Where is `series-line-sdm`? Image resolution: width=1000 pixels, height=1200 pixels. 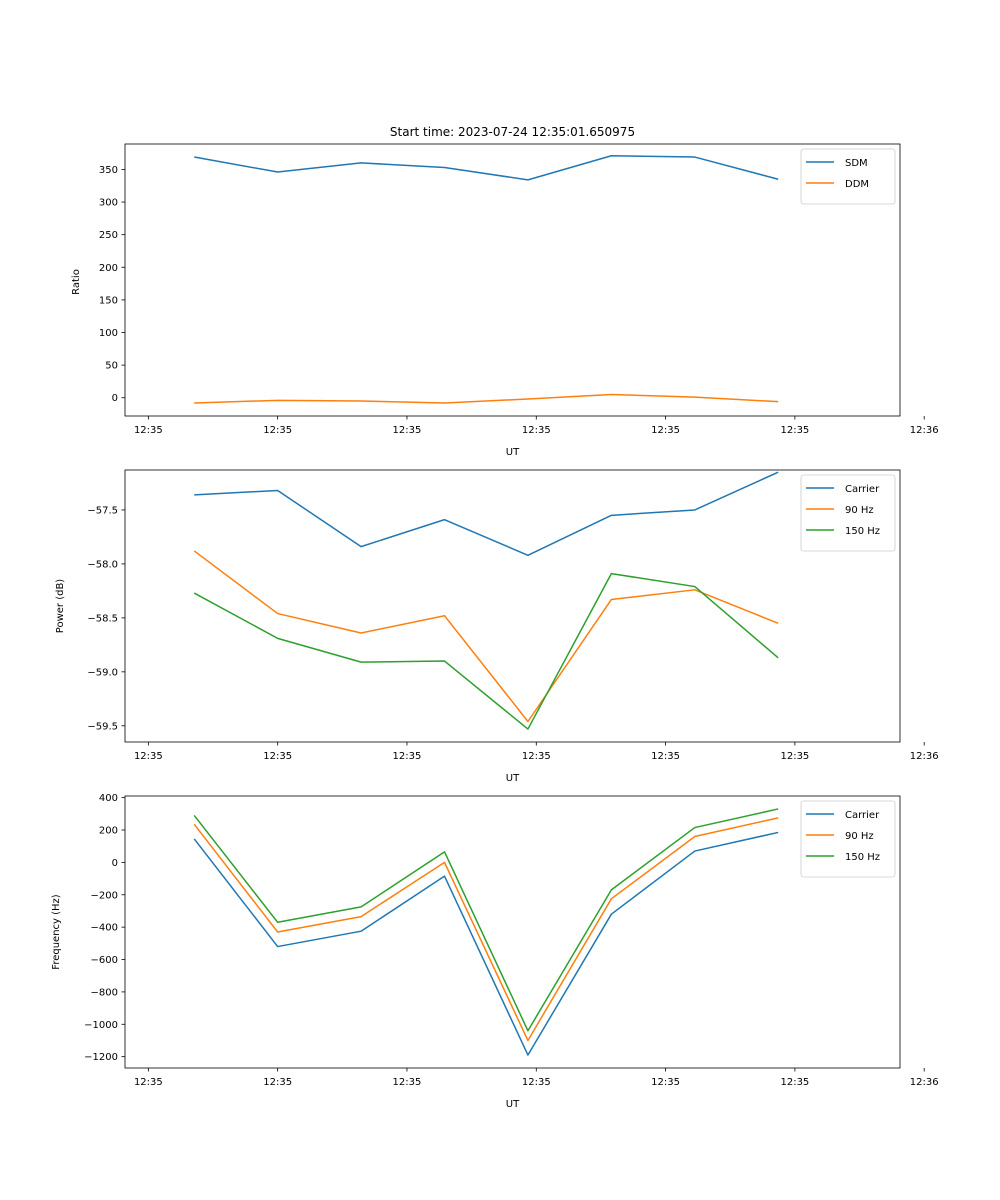
series-line-sdm is located at coordinates (486, 167).